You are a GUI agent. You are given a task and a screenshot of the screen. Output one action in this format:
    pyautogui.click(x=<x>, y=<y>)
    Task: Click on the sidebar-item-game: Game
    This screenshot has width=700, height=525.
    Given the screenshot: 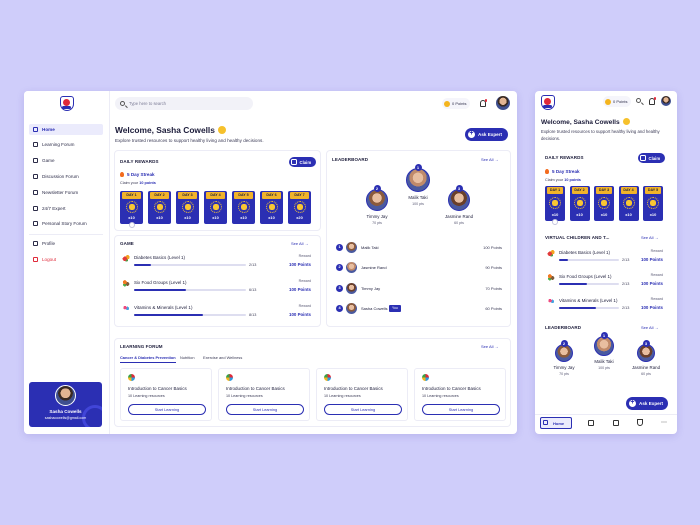 What is the action you would take?
    pyautogui.click(x=66, y=160)
    